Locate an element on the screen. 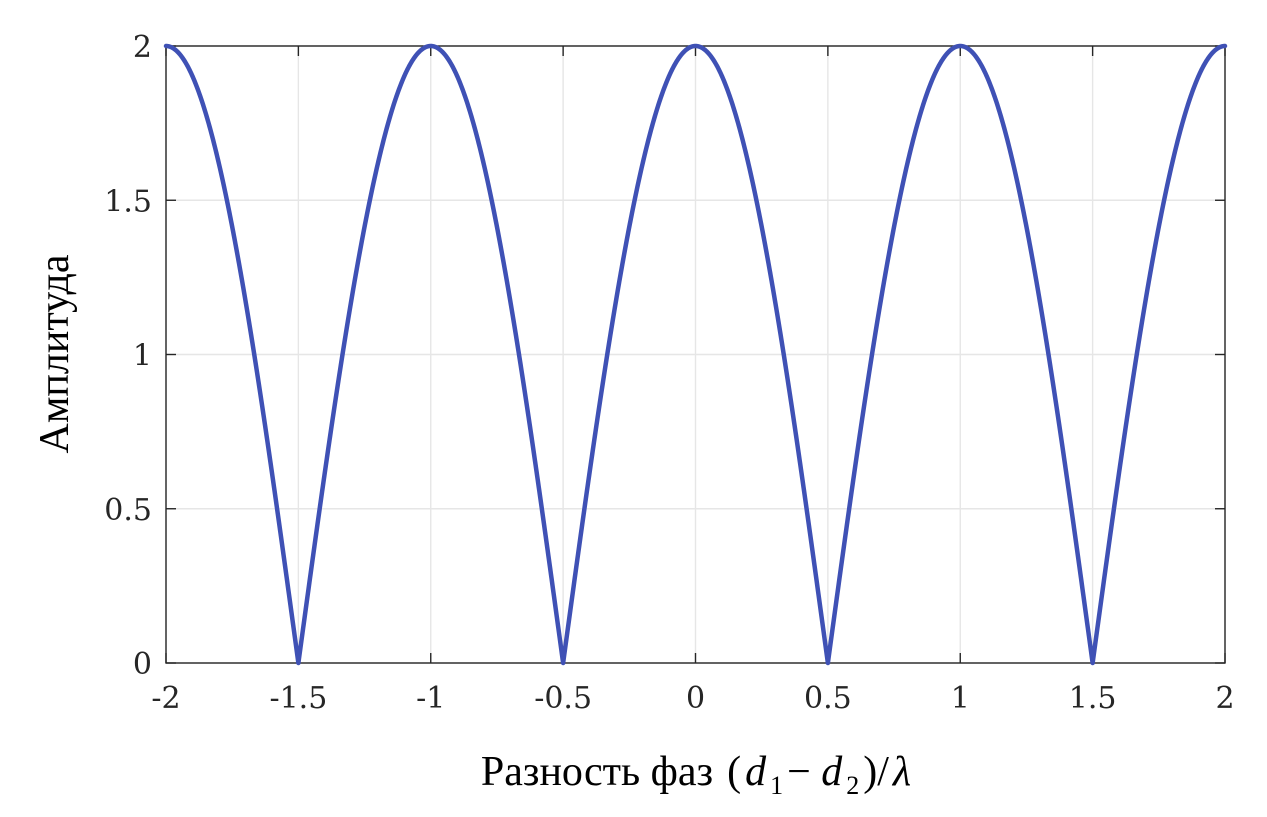 Image resolution: width=1267 pixels, height=817 pixels. x-axis-title: Разность фаз ( d 1 − d 2 )/ λ is located at coordinates (696, 774).